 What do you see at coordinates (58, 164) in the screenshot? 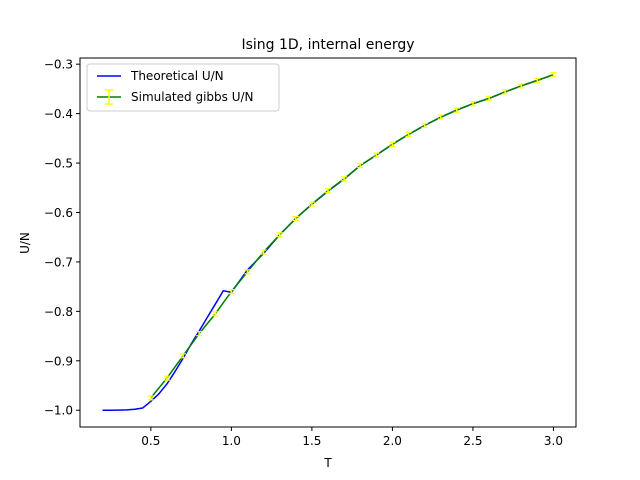
I see `y-tick-label: −0.5` at bounding box center [58, 164].